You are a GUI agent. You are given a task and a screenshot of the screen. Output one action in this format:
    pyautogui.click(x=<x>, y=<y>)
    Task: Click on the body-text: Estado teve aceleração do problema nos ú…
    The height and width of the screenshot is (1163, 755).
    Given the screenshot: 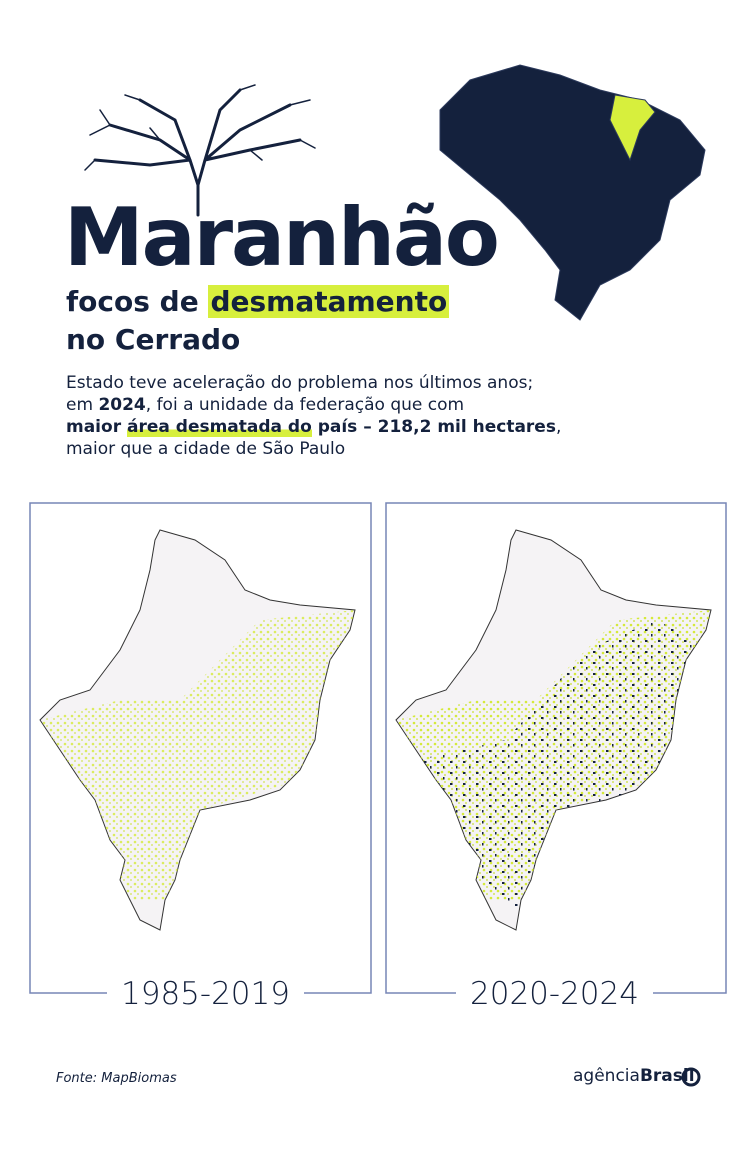 What is the action you would take?
    pyautogui.click(x=300, y=383)
    